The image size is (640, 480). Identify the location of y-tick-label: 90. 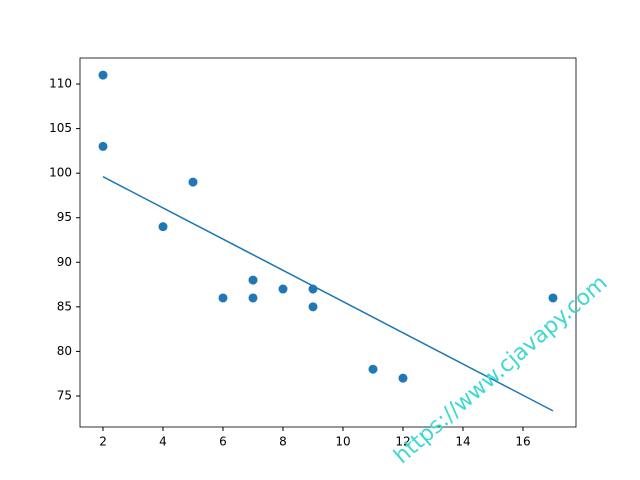
(64, 262).